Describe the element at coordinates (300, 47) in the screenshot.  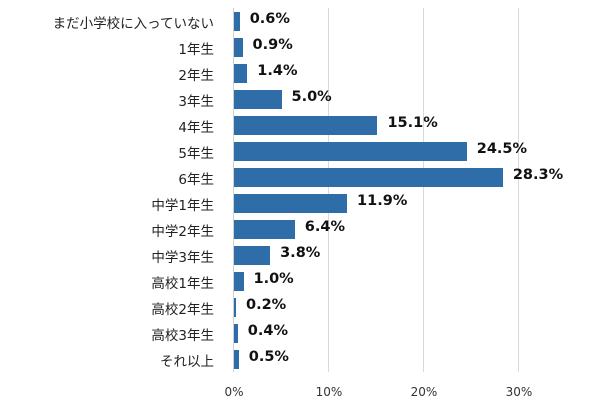
I see `bar-row: 1年生 0.9%` at that location.